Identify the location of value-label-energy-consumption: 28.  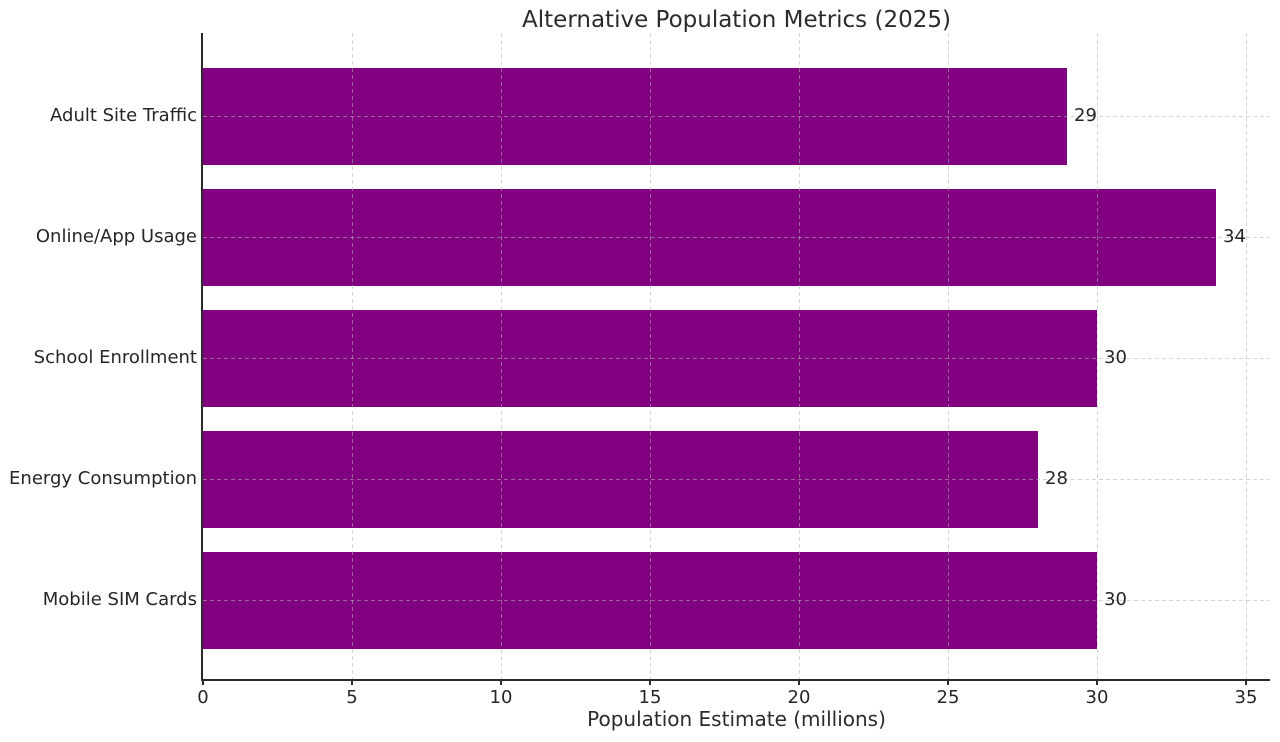
(1056, 478).